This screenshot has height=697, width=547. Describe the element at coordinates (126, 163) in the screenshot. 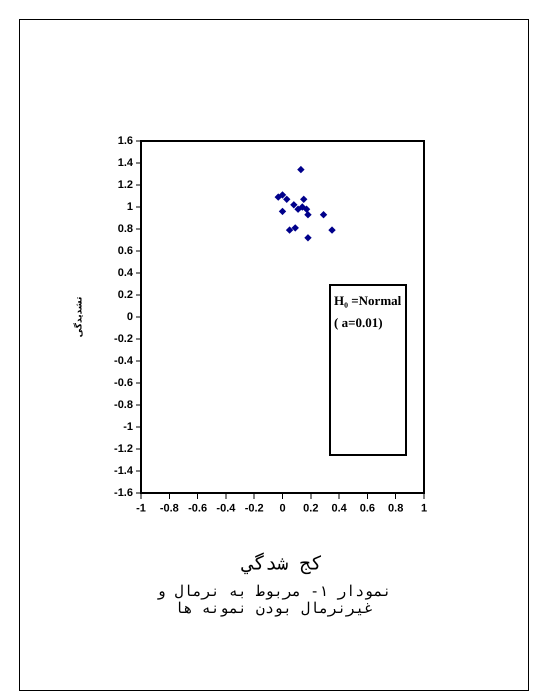

I see `y-tick-label: 1.4` at that location.